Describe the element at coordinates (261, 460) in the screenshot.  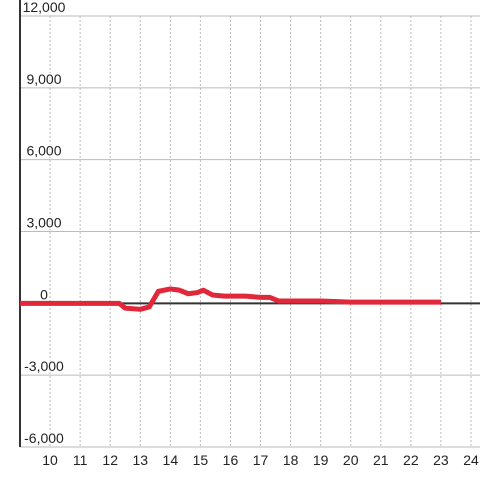
I see `x-tick-label: 17` at that location.